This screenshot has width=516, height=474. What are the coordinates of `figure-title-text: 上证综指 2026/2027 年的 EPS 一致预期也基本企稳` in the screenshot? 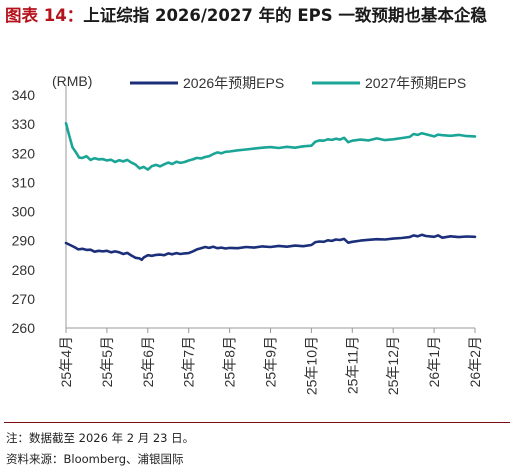 It's located at (285, 15).